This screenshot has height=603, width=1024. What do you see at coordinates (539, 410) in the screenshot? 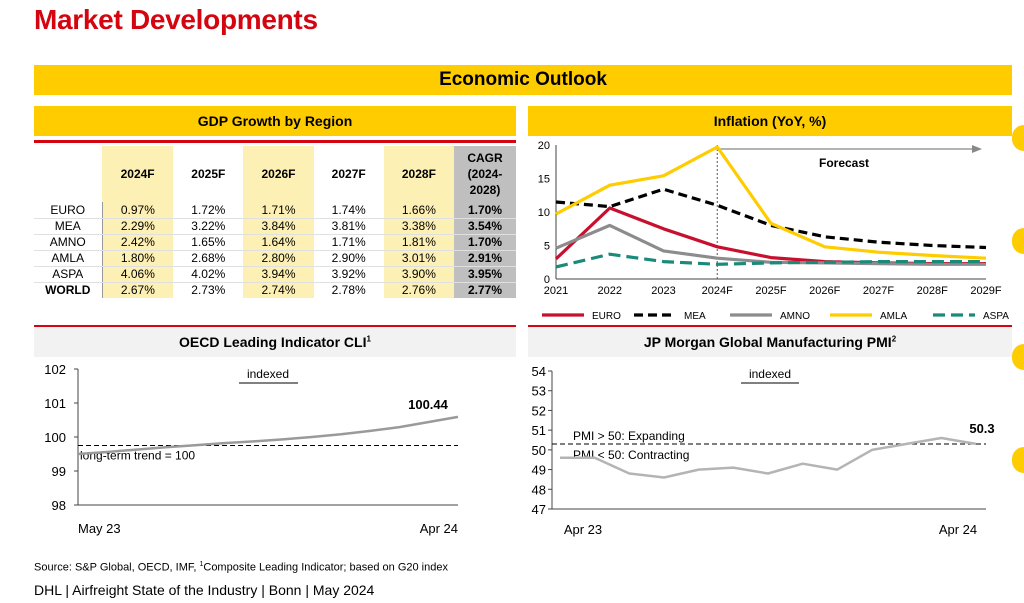
I see `y-tick-label: 52` at bounding box center [539, 410].